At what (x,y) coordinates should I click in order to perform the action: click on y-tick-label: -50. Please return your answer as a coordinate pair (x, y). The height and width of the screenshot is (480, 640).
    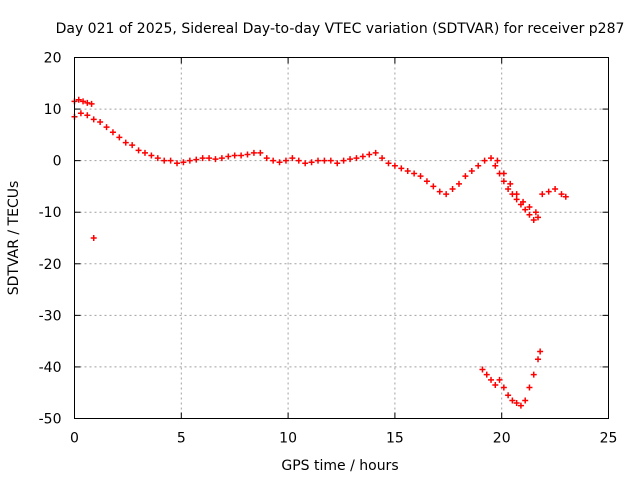
    Looking at the image, I should click on (50, 420).